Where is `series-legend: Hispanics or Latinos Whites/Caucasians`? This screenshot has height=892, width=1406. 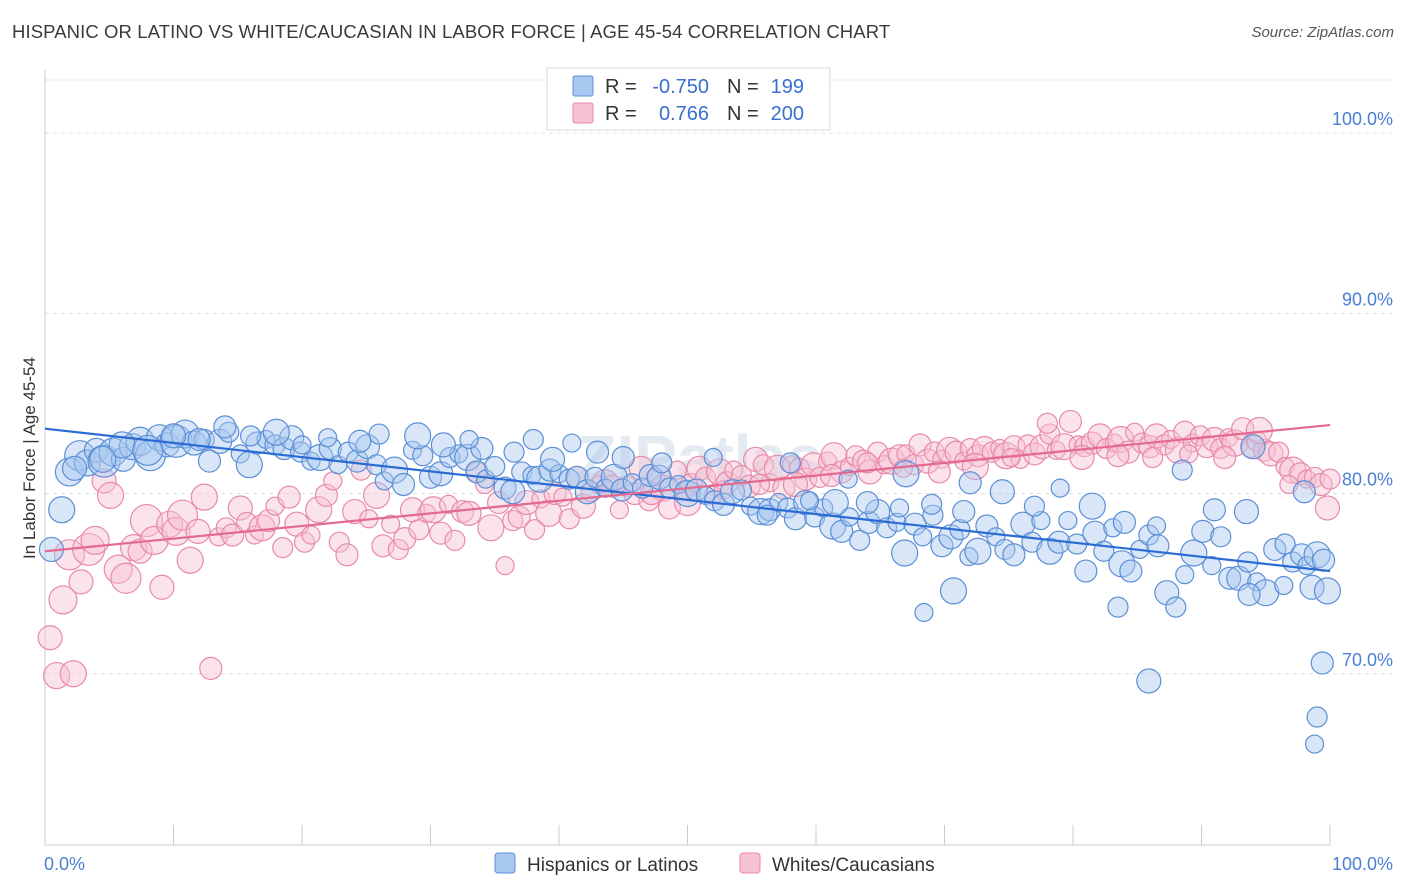
series-legend: Hispanics or Latinos Whites/Caucasians is located at coordinates (714, 864).